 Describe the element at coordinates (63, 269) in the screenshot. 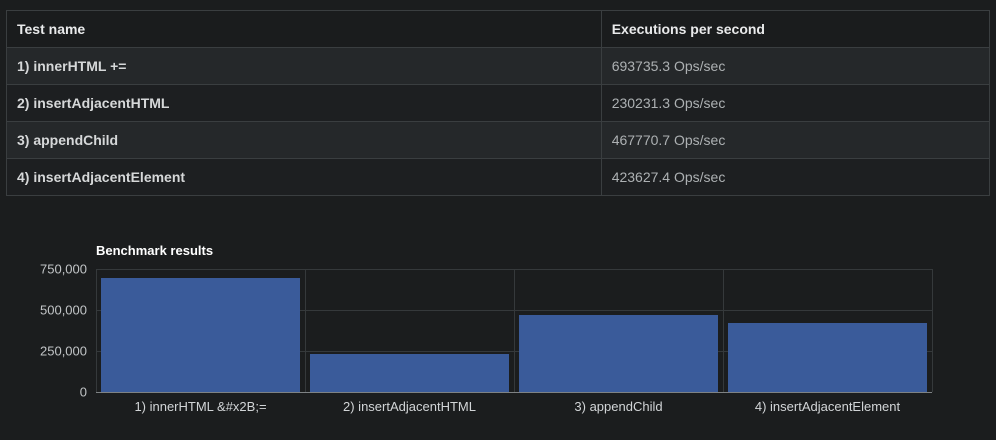

I see `y-tick-750k: 750,000` at that location.